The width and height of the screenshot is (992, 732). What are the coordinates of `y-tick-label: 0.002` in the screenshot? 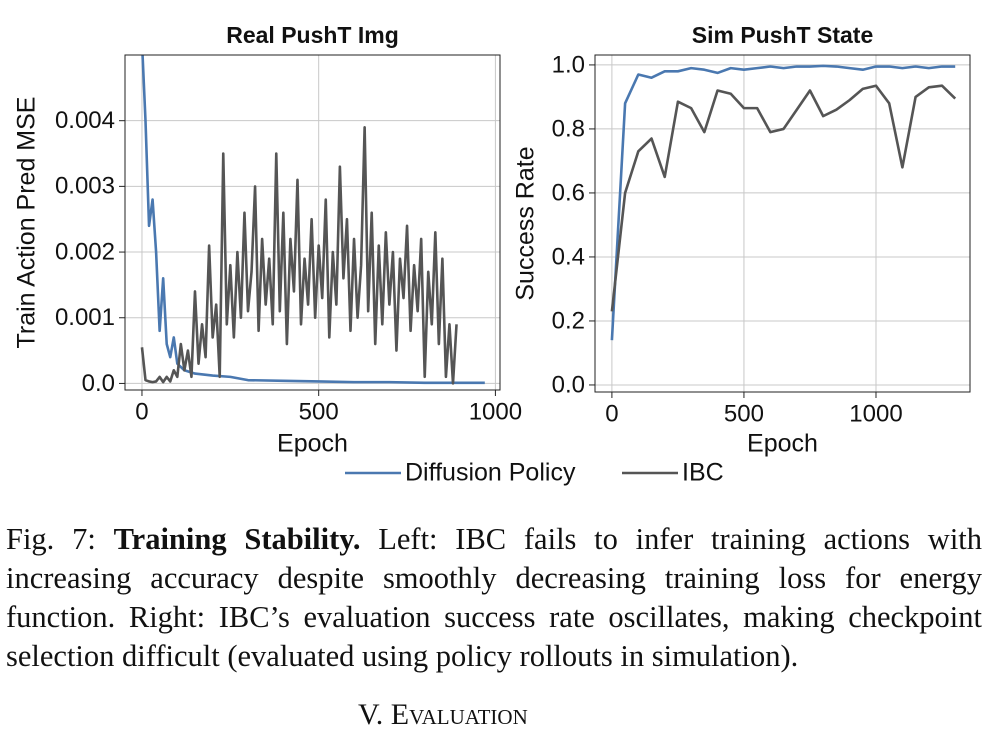 It's located at (85, 251).